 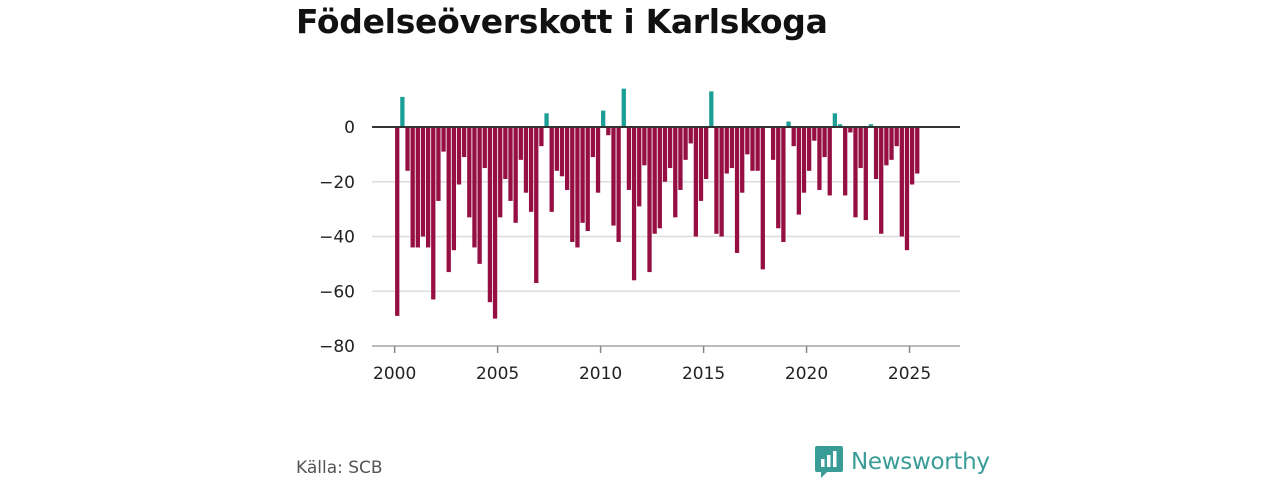 What do you see at coordinates (600, 374) in the screenshot?
I see `x-tick-label: 2010` at bounding box center [600, 374].